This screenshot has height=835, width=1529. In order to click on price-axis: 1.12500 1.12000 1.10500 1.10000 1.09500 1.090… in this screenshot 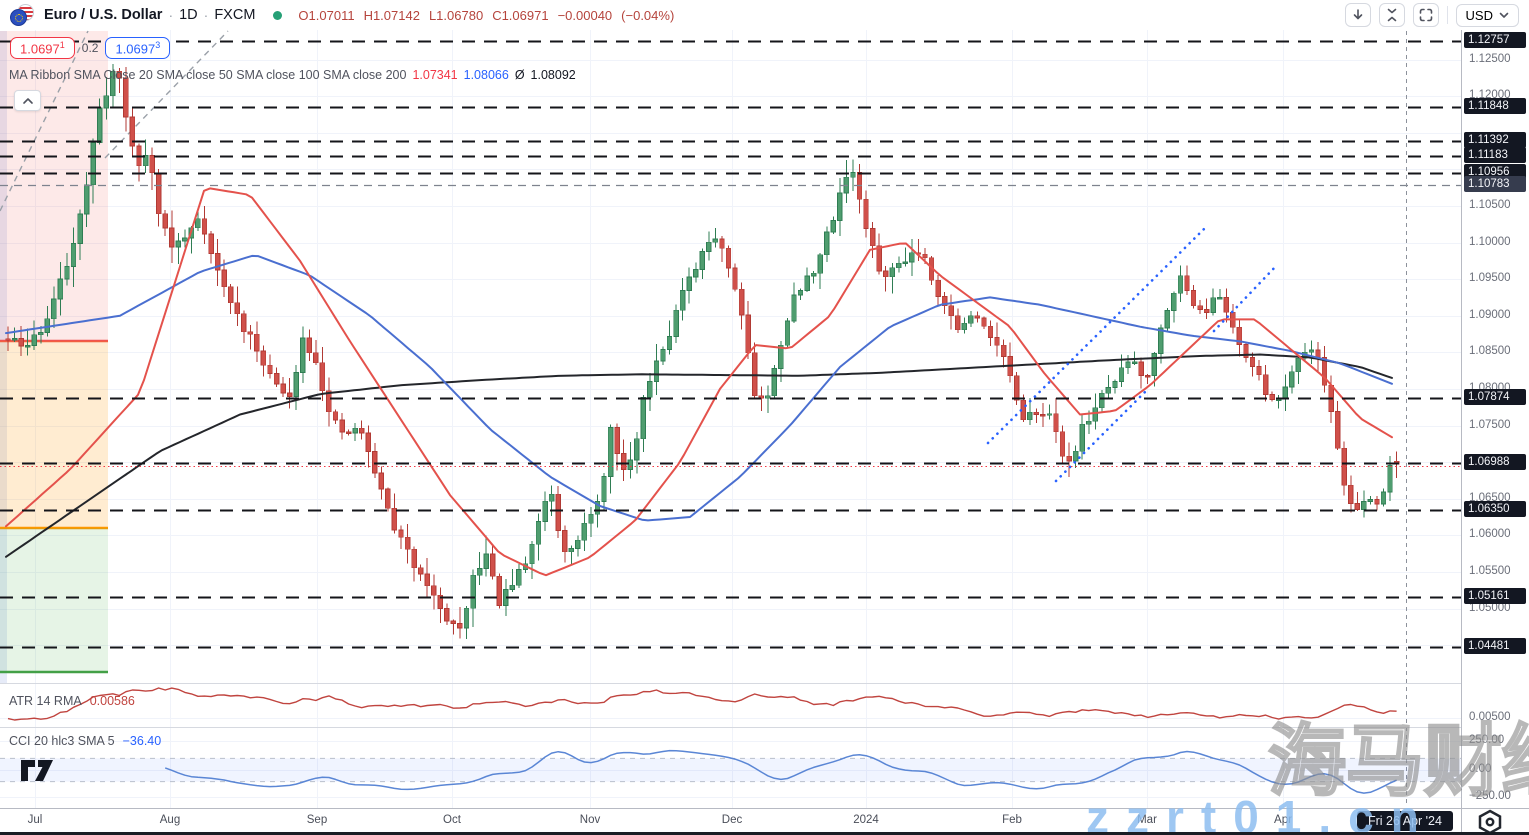, I will do `click(1495, 404)`.